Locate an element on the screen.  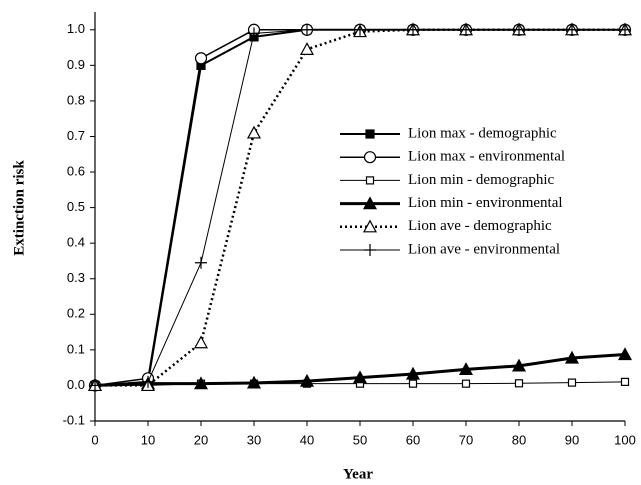
y-tick-label: 0.5 is located at coordinates (76, 206).